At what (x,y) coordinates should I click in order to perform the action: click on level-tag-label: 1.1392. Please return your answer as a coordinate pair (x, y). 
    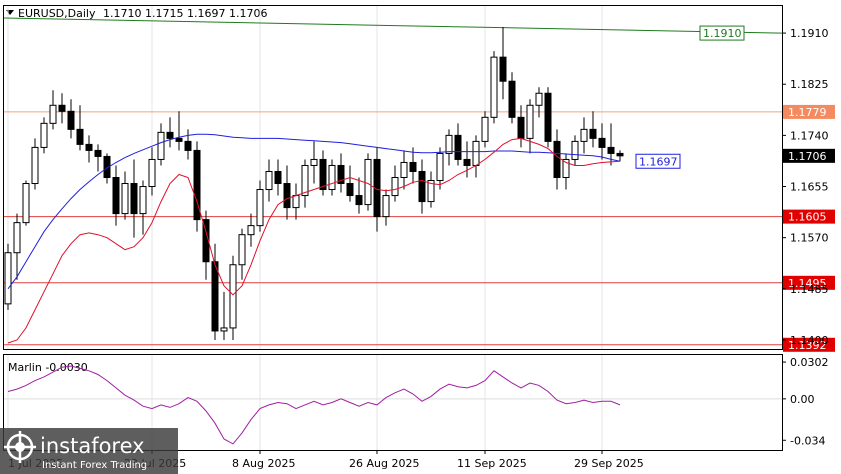
    Looking at the image, I should click on (807, 345).